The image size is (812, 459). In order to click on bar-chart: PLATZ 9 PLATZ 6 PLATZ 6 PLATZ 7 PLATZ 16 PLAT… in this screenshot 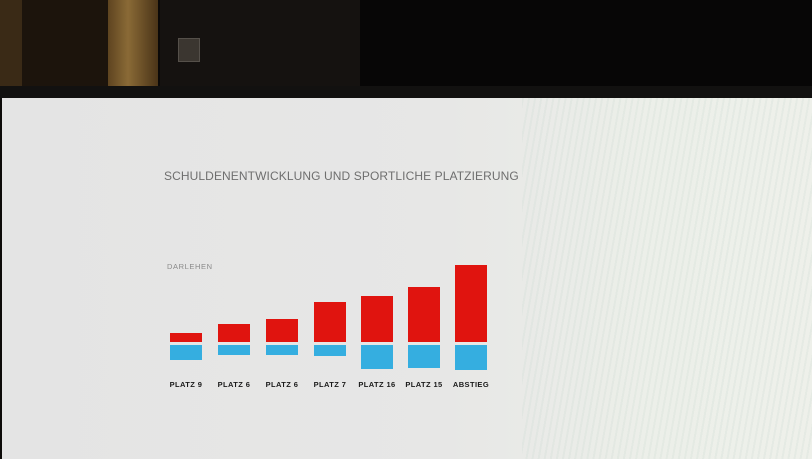, I will do `click(329, 327)`.